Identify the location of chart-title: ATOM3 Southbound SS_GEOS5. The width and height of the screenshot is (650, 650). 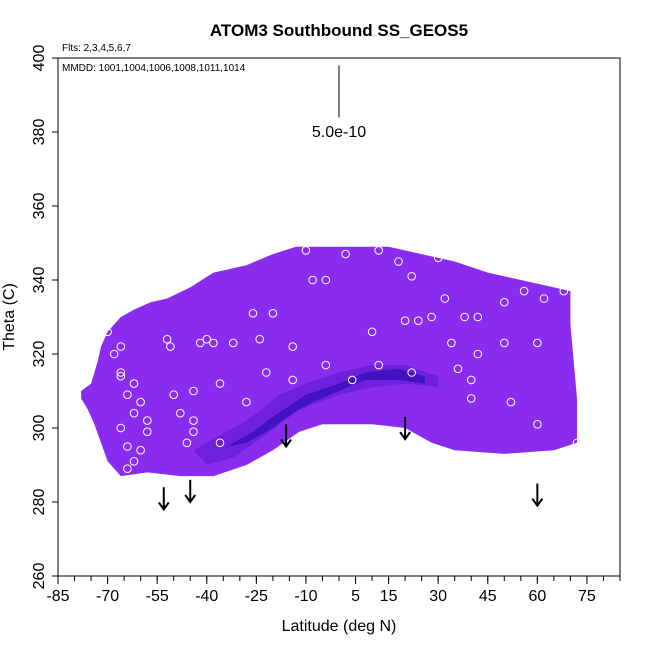
(339, 30).